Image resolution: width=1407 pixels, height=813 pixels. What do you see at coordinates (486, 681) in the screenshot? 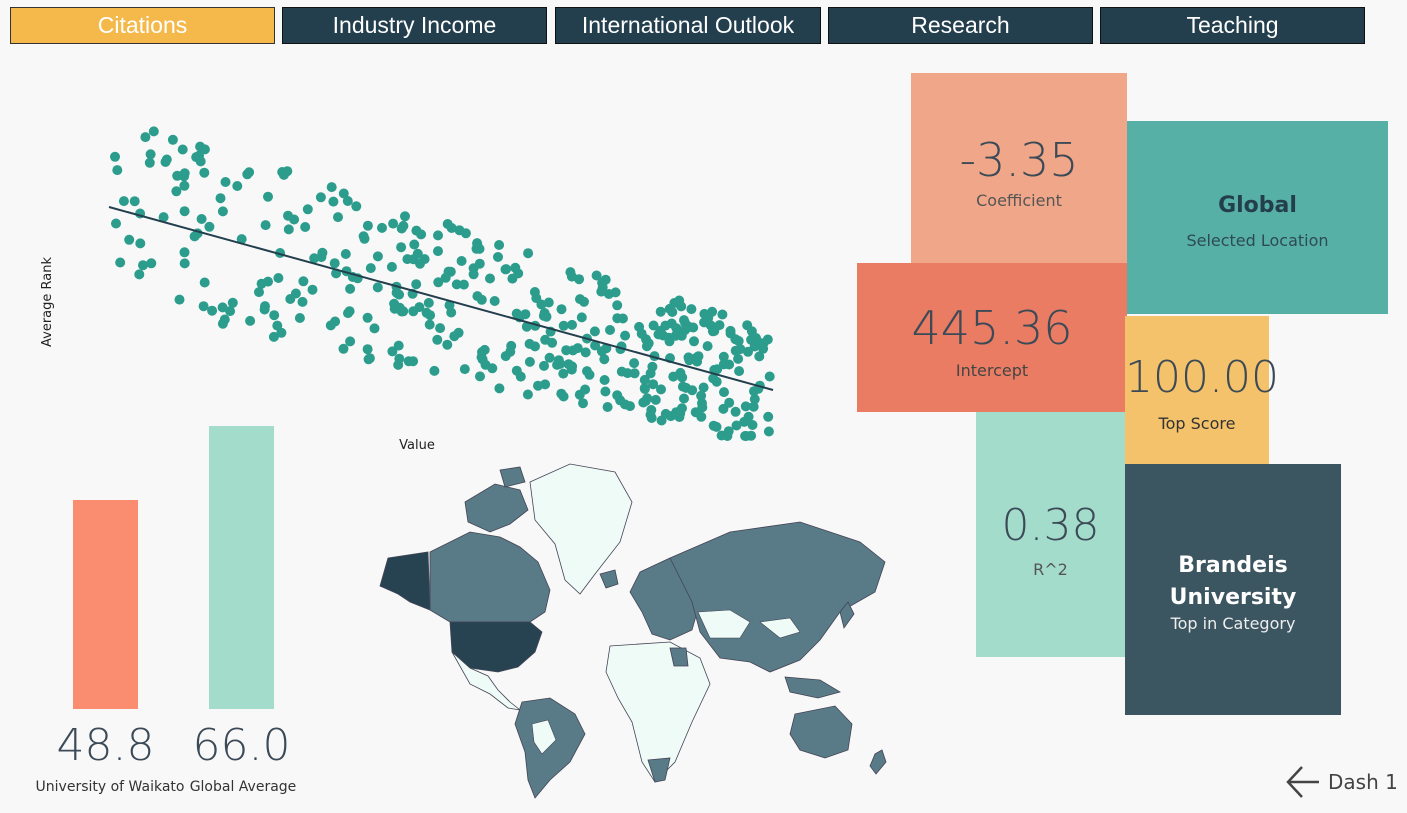
I see `map-mexico` at bounding box center [486, 681].